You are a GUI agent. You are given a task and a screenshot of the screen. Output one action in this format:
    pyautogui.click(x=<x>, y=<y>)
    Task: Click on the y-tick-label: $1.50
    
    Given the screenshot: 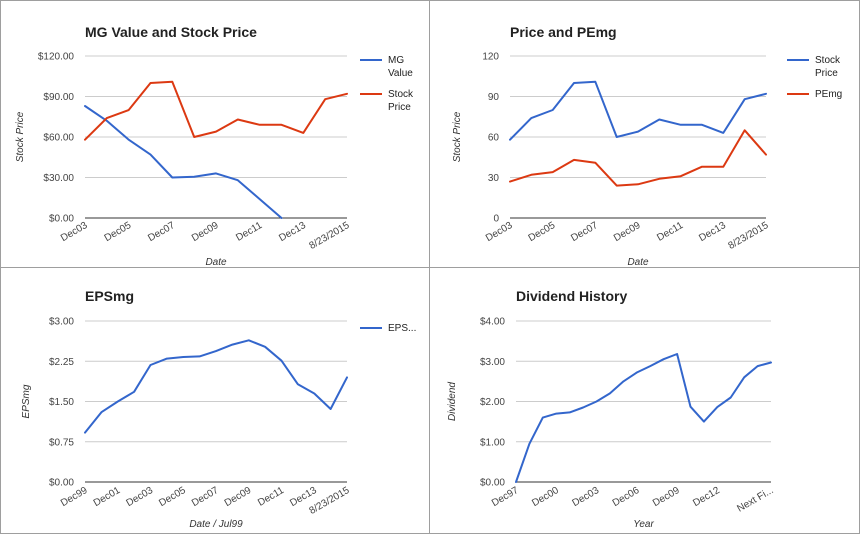 What is the action you would take?
    pyautogui.click(x=61, y=402)
    